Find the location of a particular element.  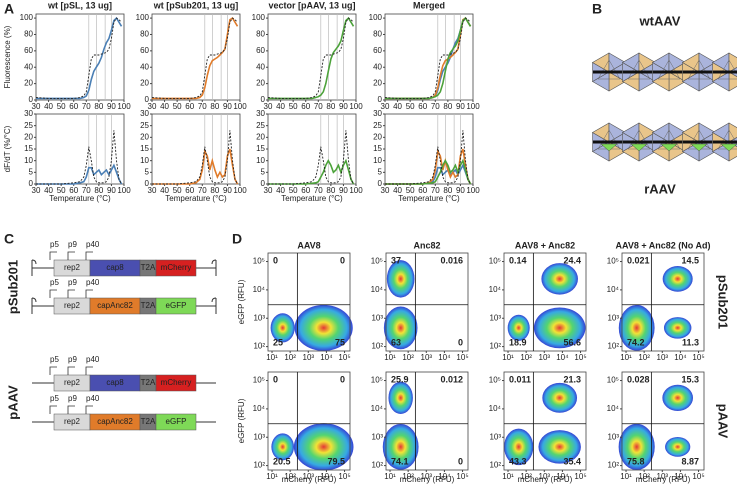

flow-y-label: eGFP (RFU) is located at coordinates (241, 301).